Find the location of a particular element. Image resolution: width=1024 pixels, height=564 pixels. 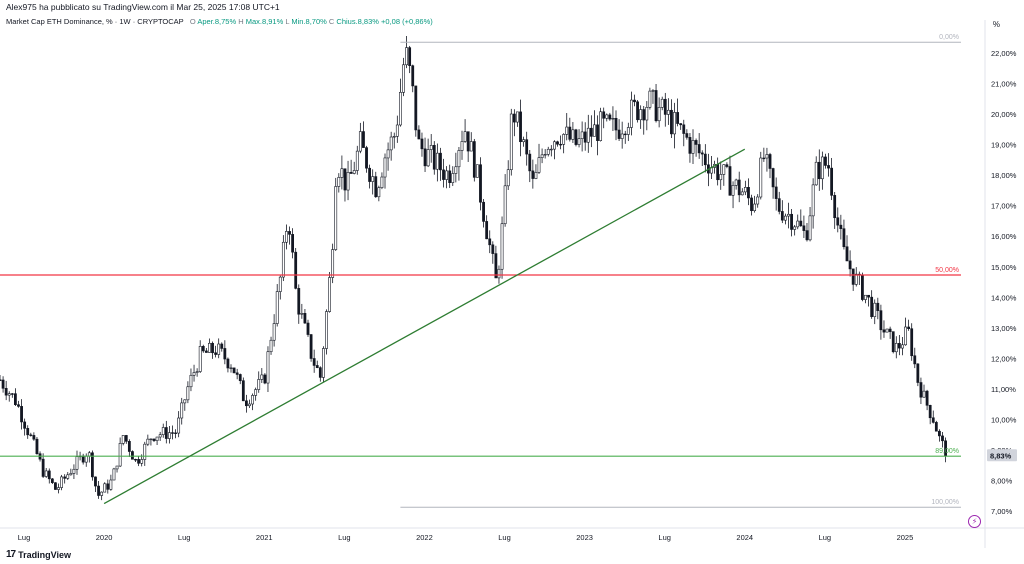

tradingview-logo-icon: 17 is located at coordinates (11, 554).